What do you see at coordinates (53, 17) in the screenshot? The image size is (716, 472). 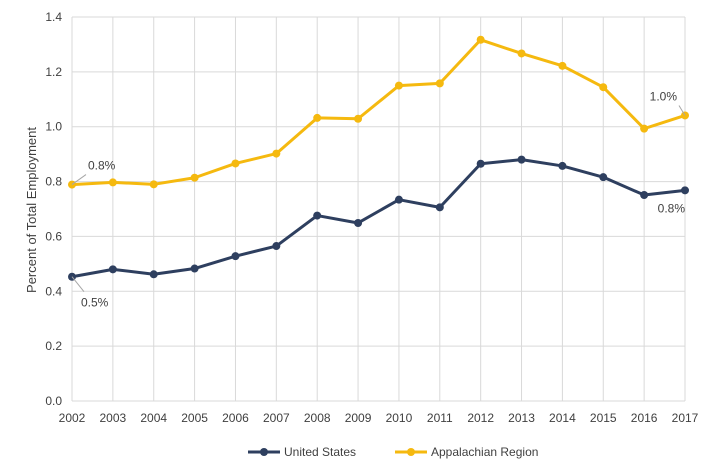 I see `y-tick-label: 1.4` at bounding box center [53, 17].